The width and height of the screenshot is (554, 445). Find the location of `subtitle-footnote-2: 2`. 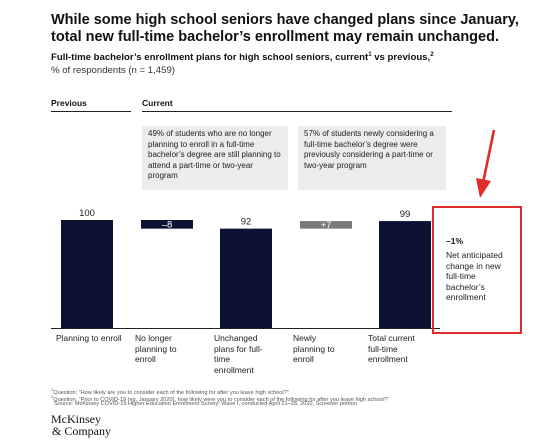

subtitle-footnote-2: 2 is located at coordinates (432, 55).